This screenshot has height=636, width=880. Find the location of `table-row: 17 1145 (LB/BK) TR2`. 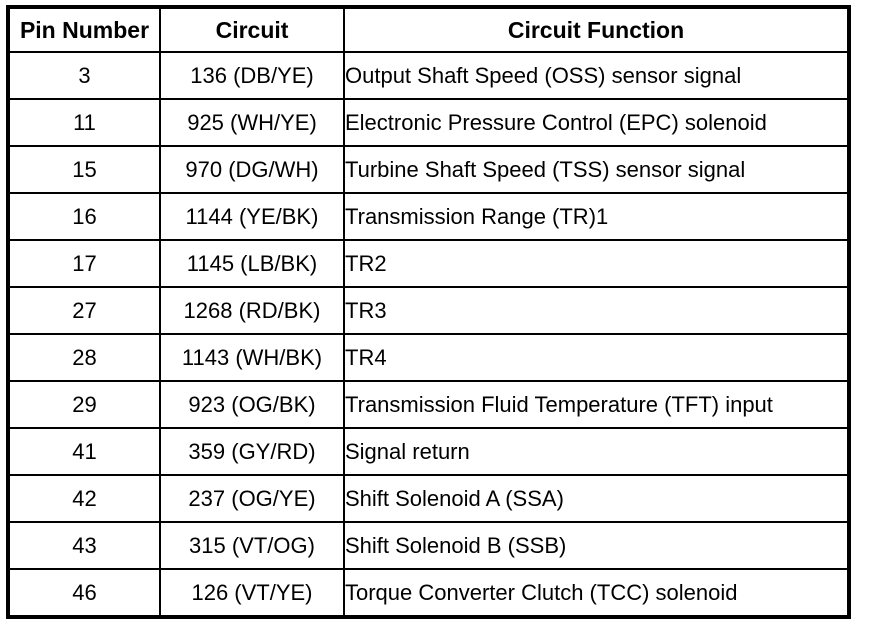

table-row: 17 1145 (LB/BK) TR2 is located at coordinates (428, 263).